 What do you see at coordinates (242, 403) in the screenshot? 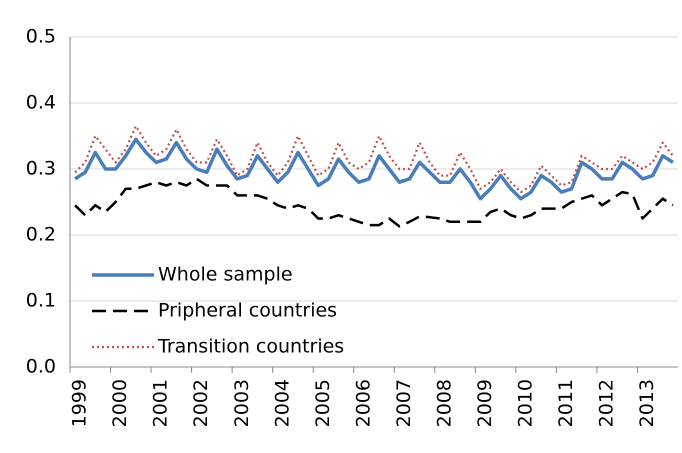
I see `x-tick-label: 2003` at bounding box center [242, 403].